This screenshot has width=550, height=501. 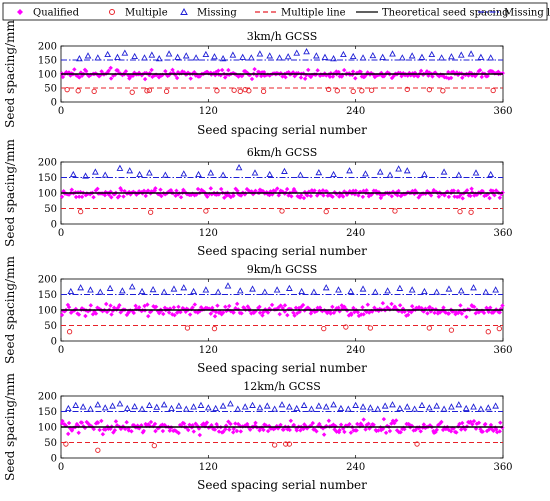 I want to click on legend-item-qualified: Qualified, so click(x=48, y=13).